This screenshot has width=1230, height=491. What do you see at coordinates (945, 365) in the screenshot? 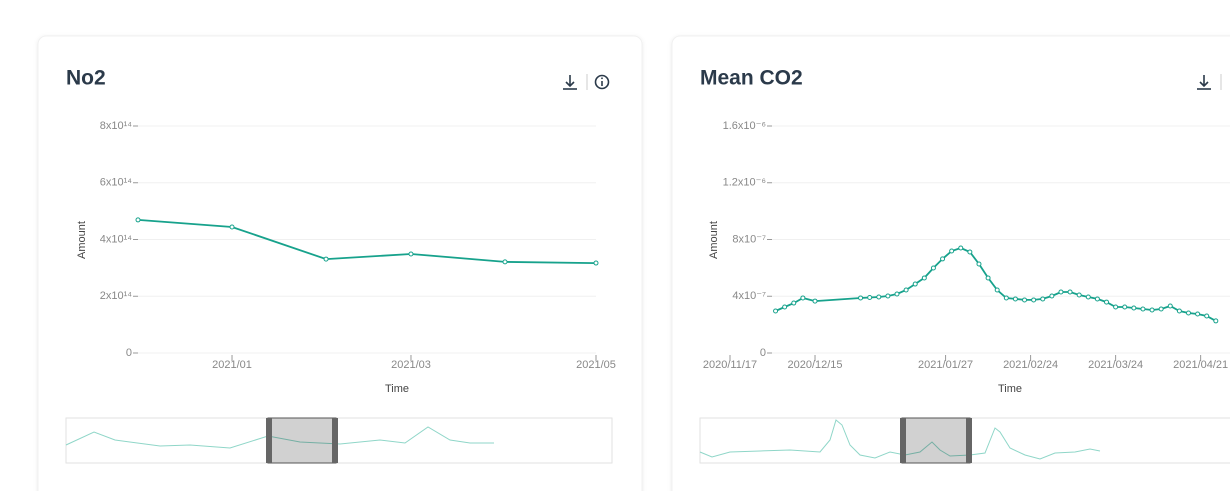
I see `x-tick-label: 2021/01/27` at bounding box center [945, 365].